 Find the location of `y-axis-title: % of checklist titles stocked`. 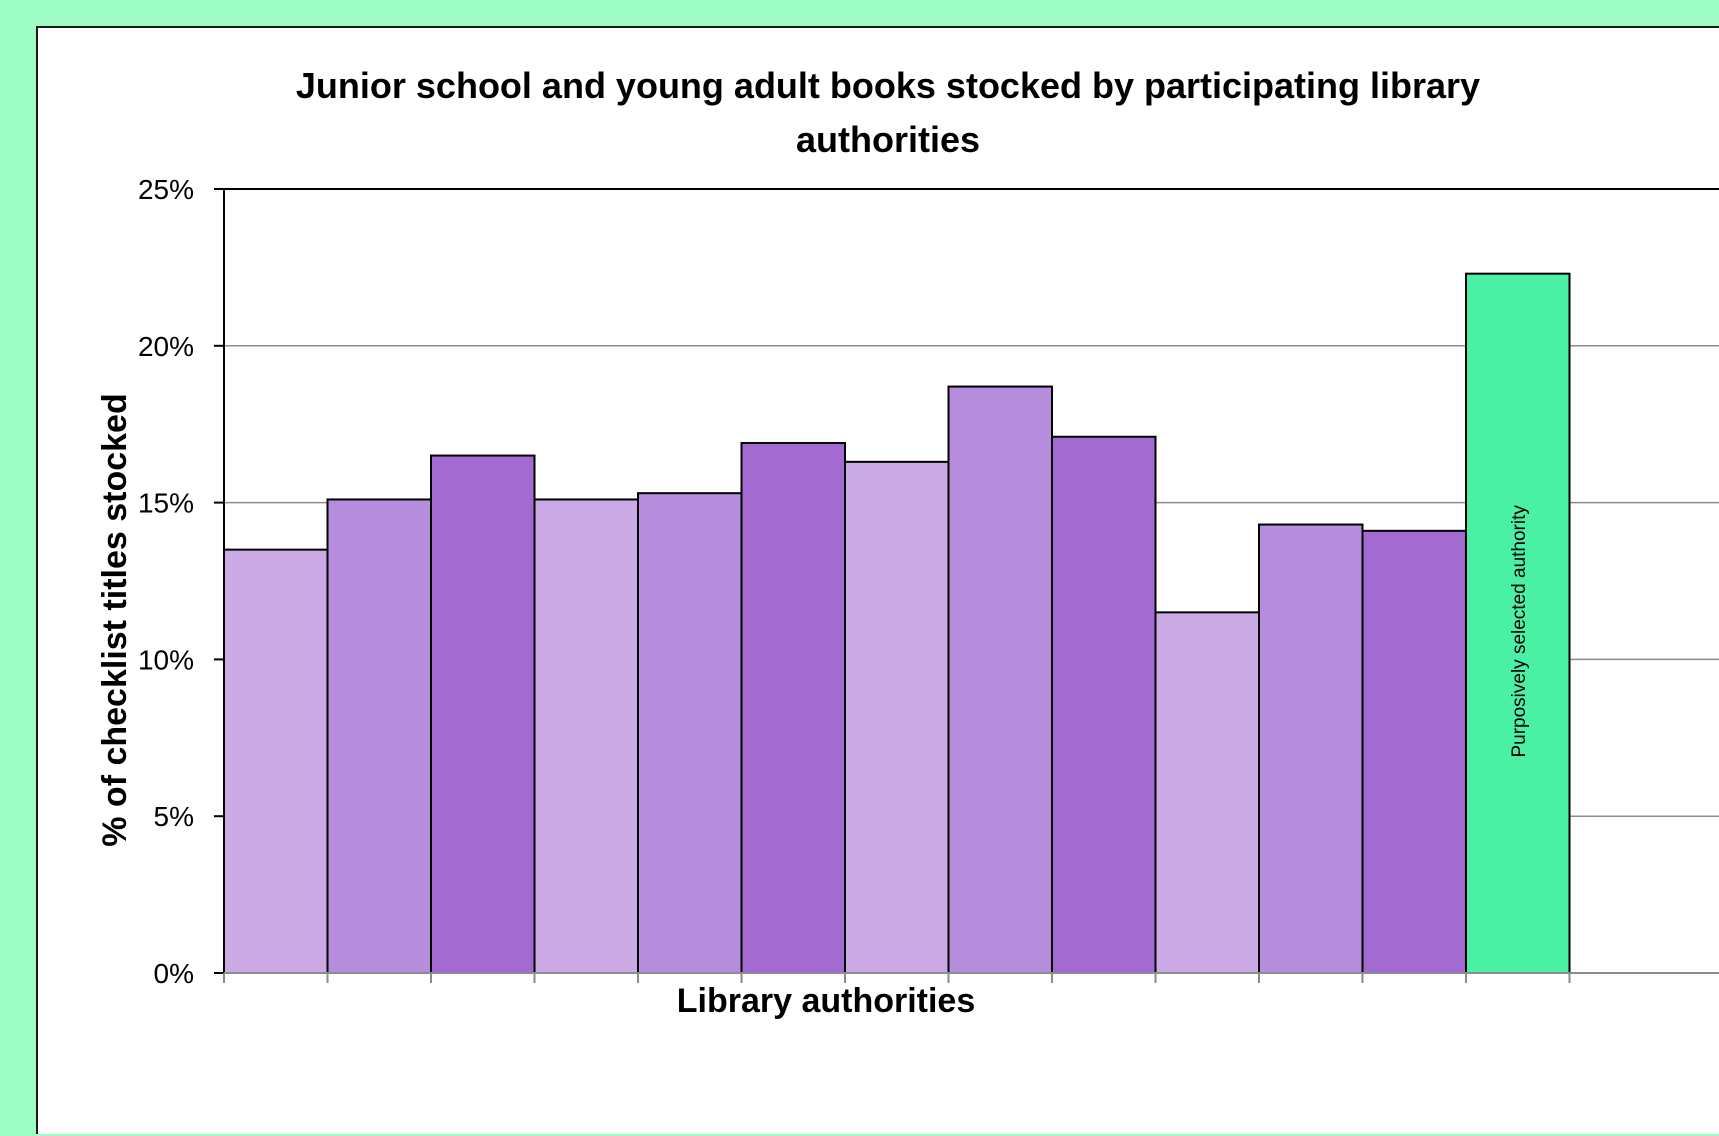

y-axis-title: % of checklist titles stocked is located at coordinates (115, 620).